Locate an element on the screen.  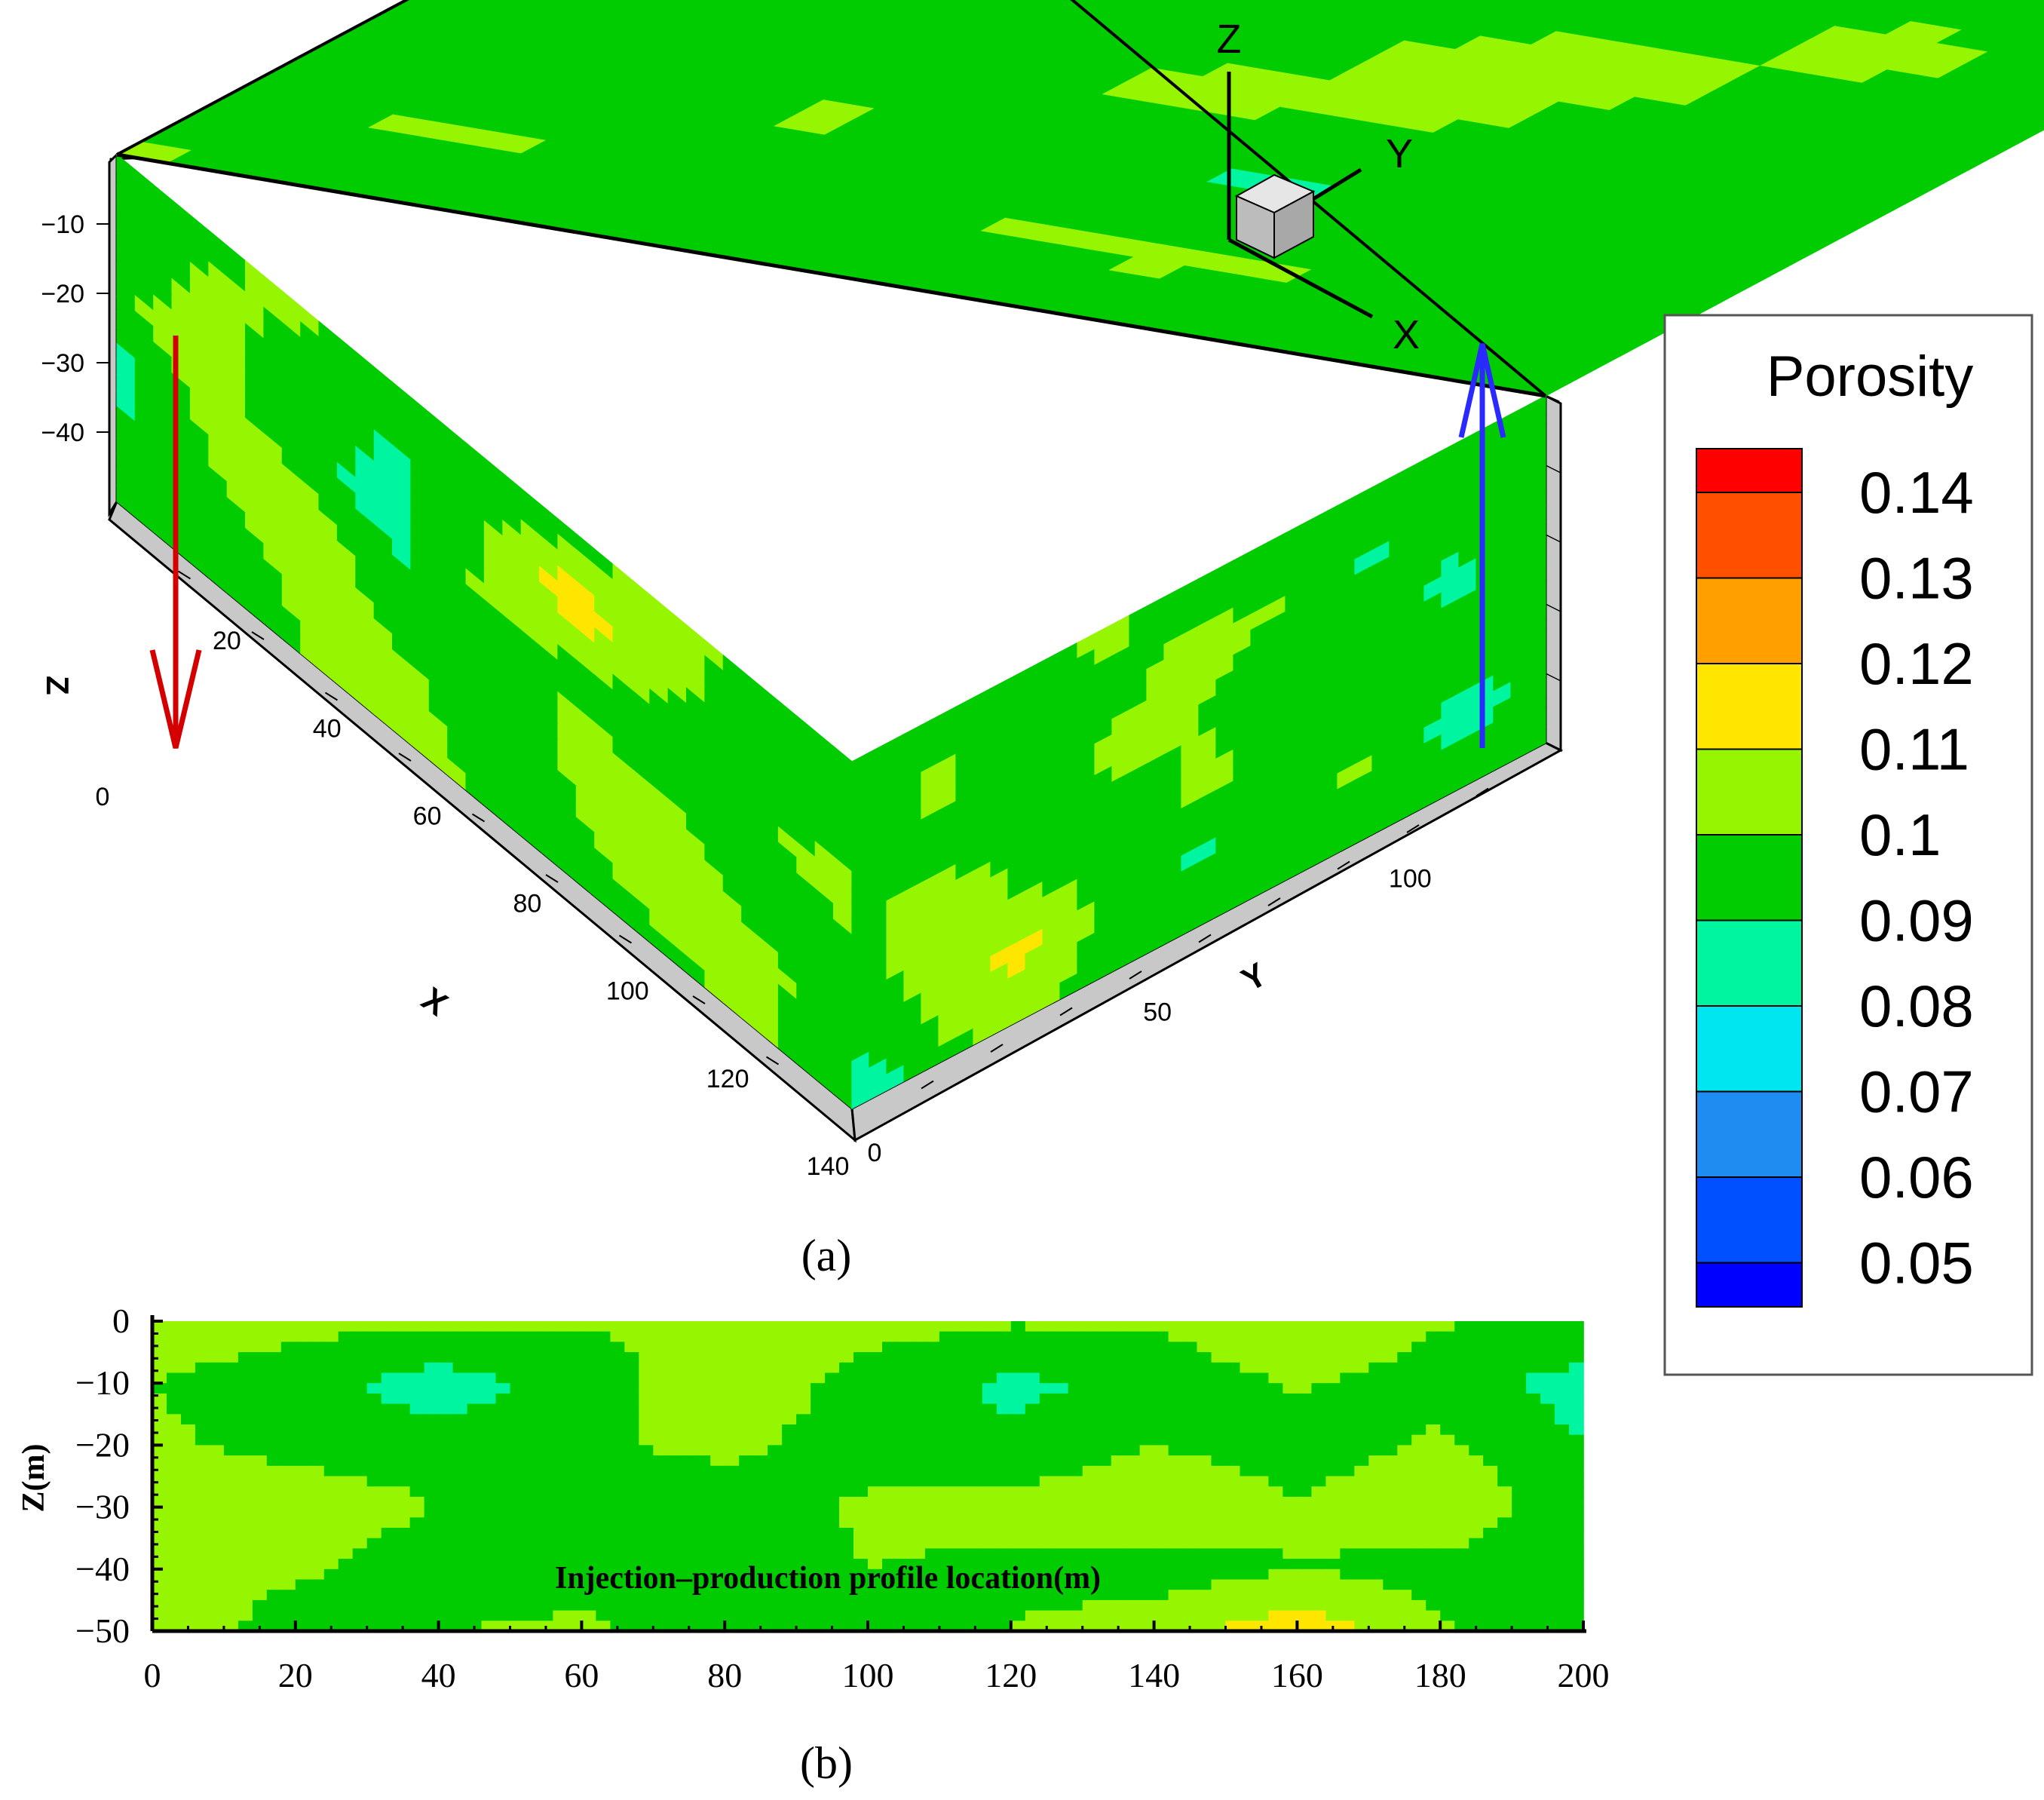
x-tick-label: 20 is located at coordinates (227, 641).